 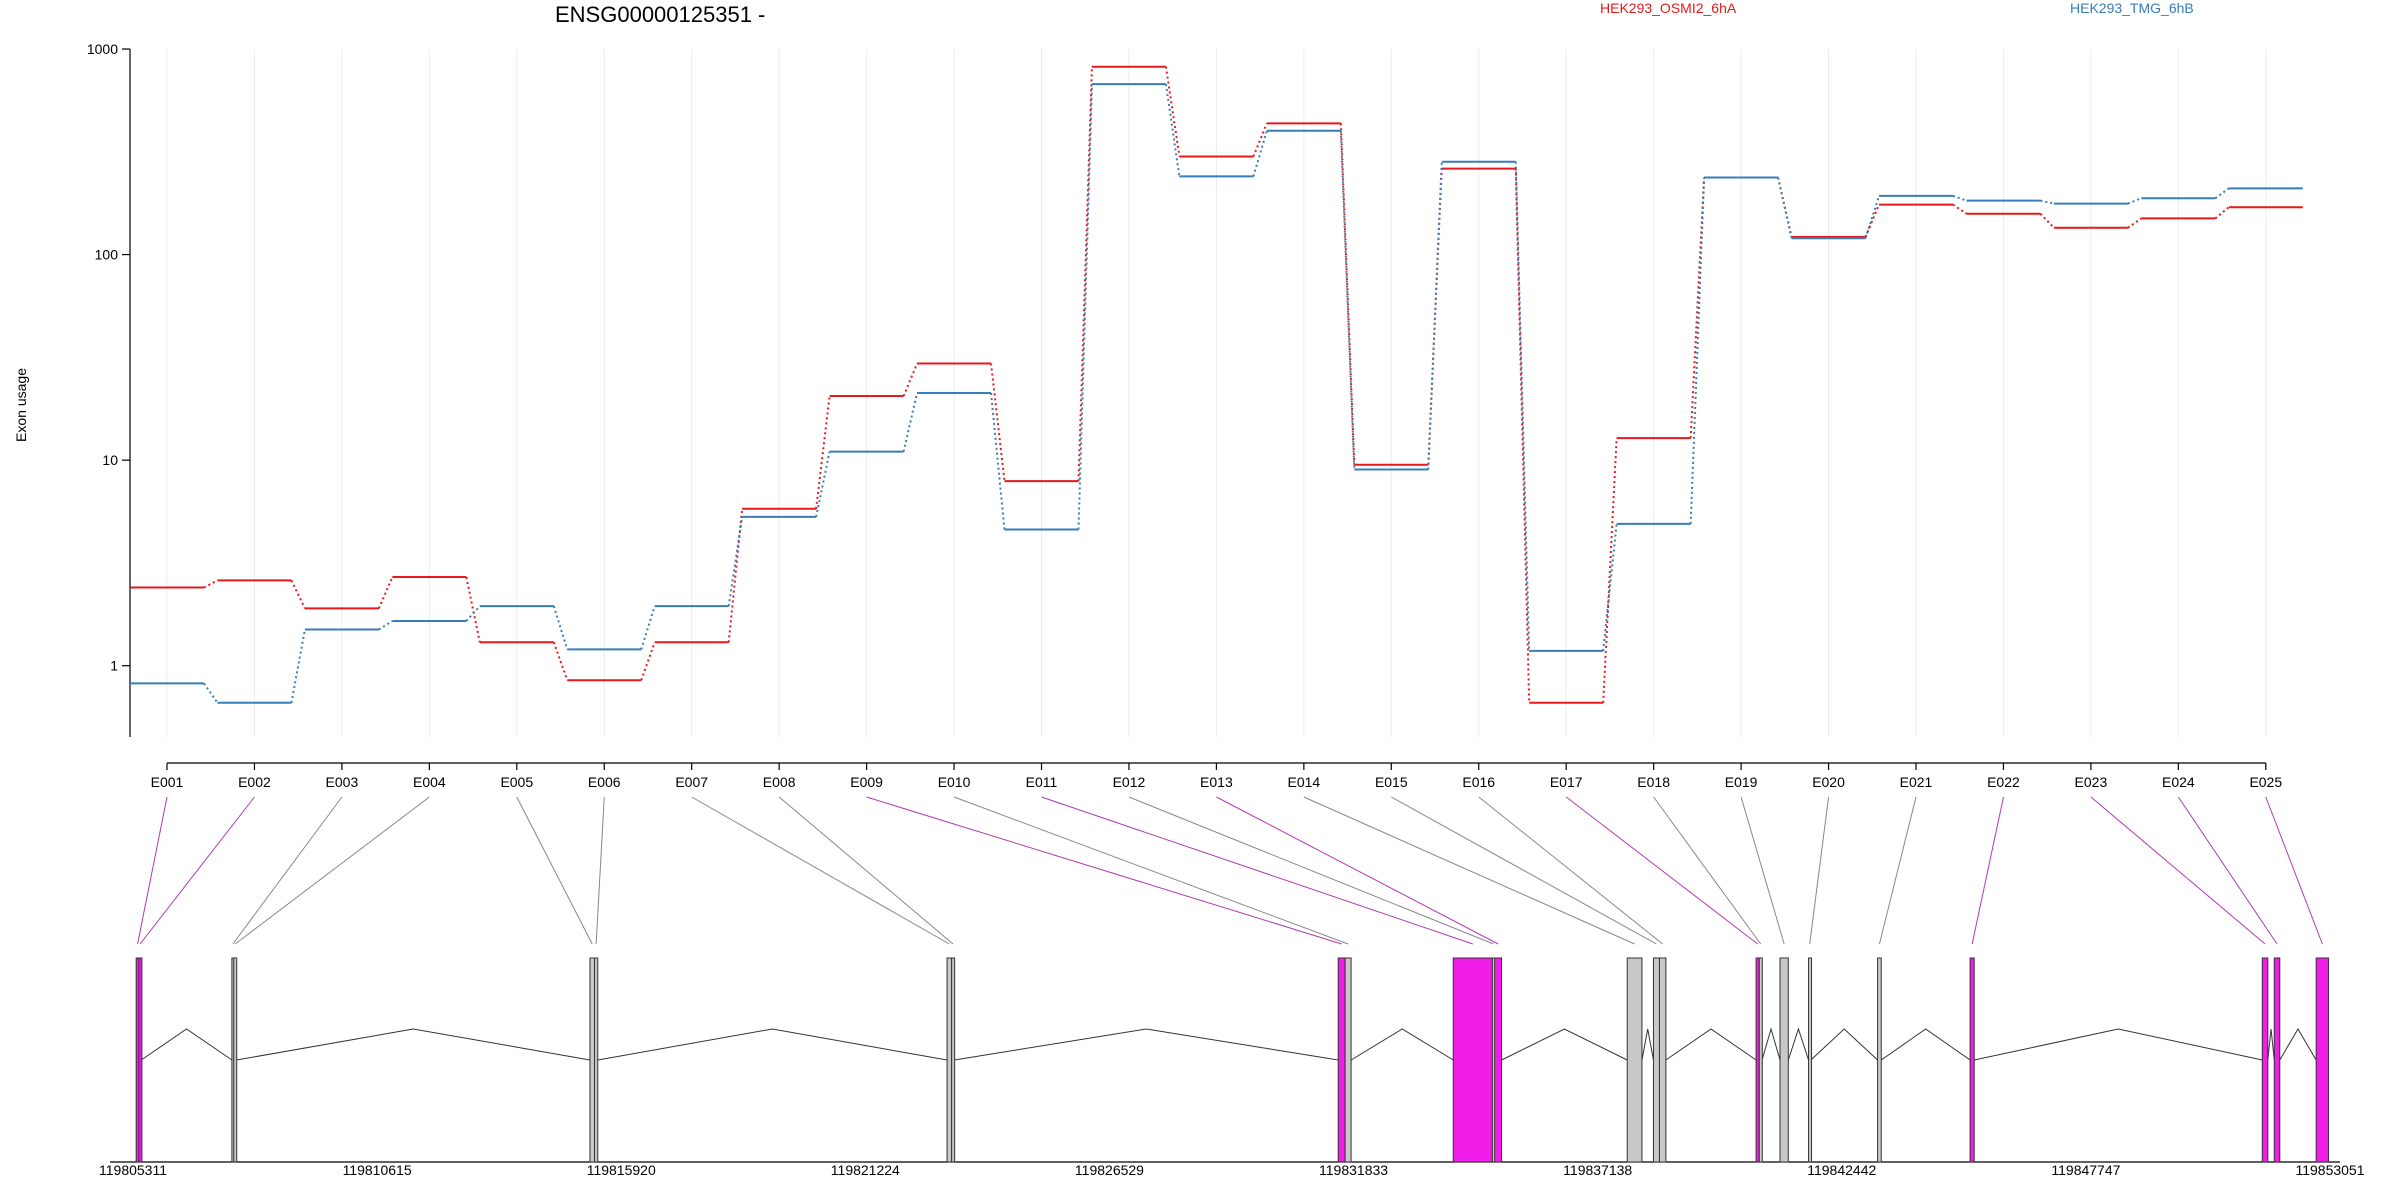 What do you see at coordinates (21, 405) in the screenshot?
I see `y-axis-label: Exon usage` at bounding box center [21, 405].